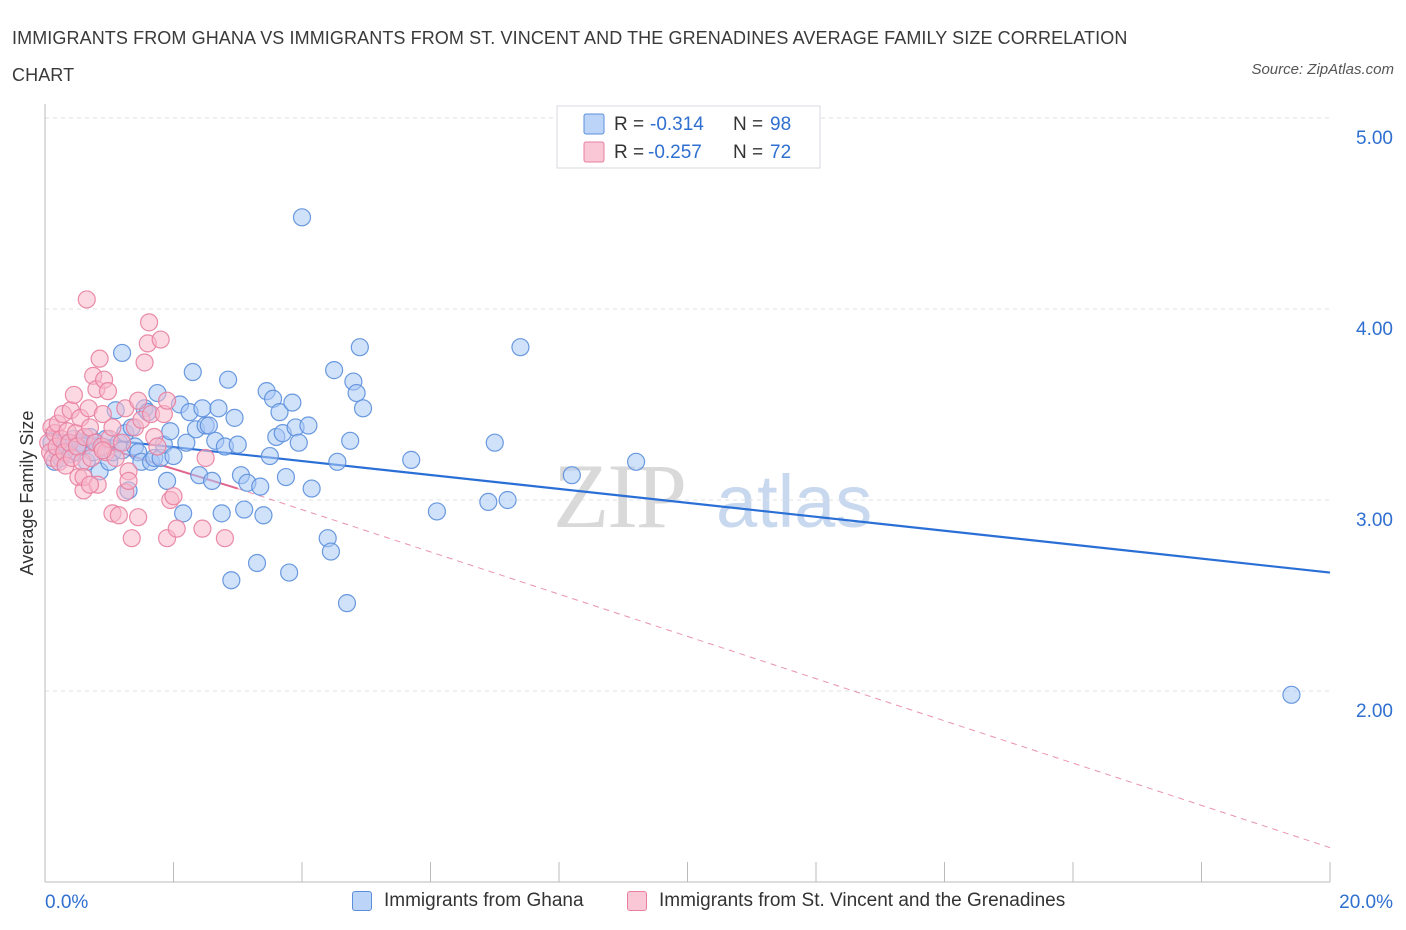 Image resolution: width=1406 pixels, height=930 pixels. What do you see at coordinates (794, 501) in the screenshot?
I see `watermark-atlas: atlas` at bounding box center [794, 501].